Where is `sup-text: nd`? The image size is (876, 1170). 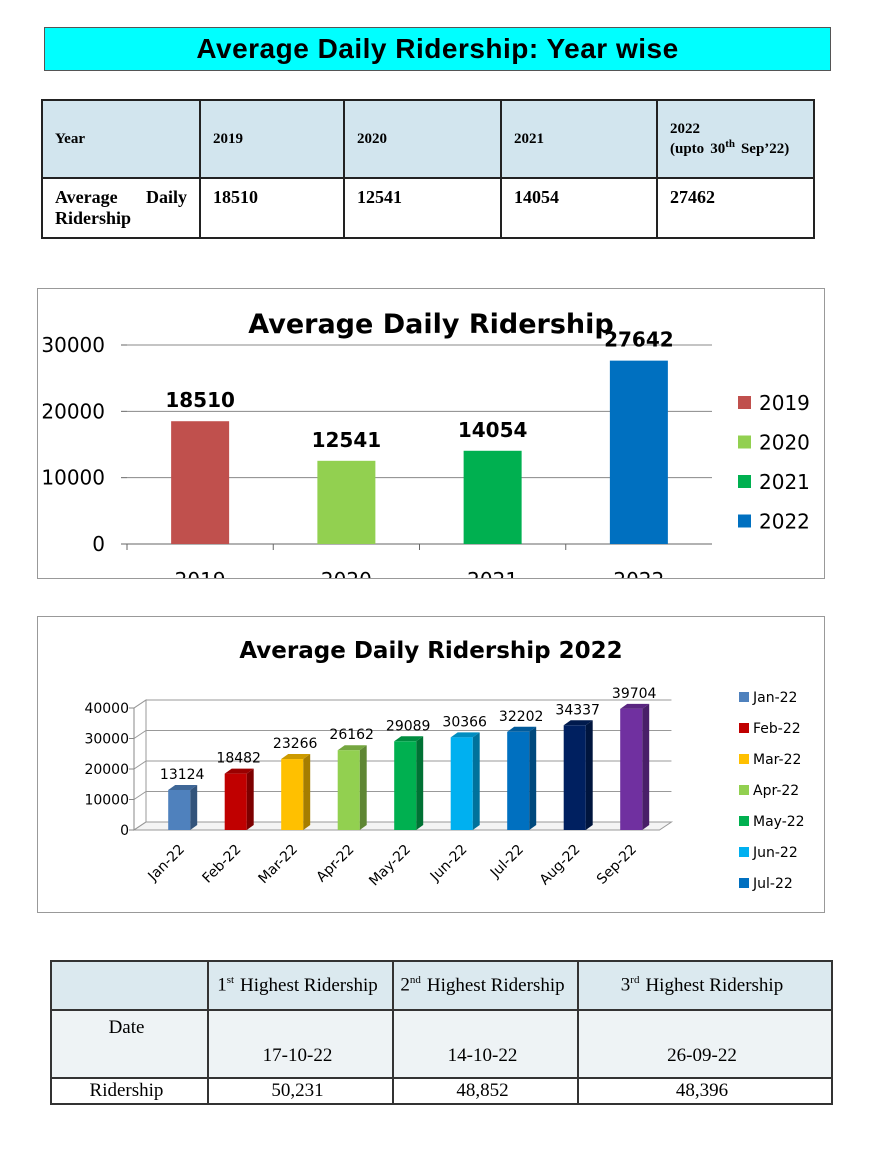
sup-text: nd is located at coordinates (415, 980).